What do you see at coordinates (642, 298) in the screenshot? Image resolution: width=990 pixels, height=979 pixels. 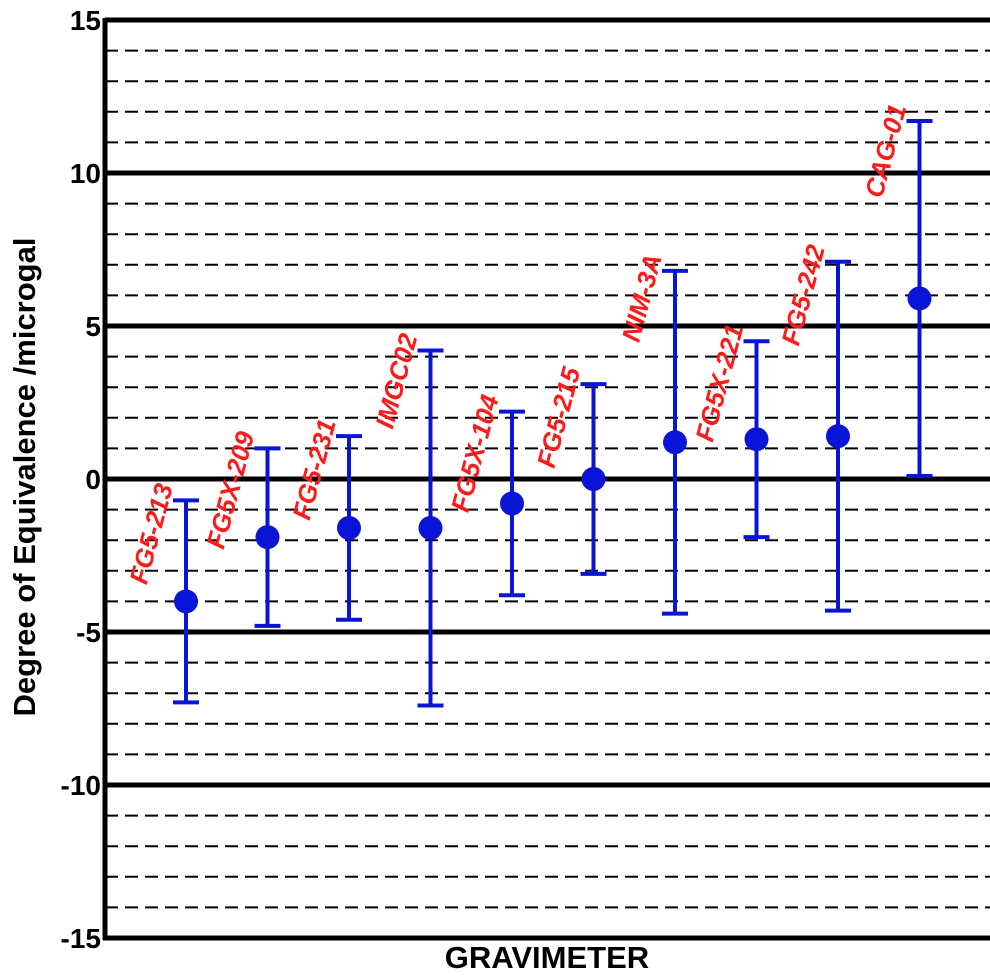 I see `gravimeter-label: NIM-3A` at bounding box center [642, 298].